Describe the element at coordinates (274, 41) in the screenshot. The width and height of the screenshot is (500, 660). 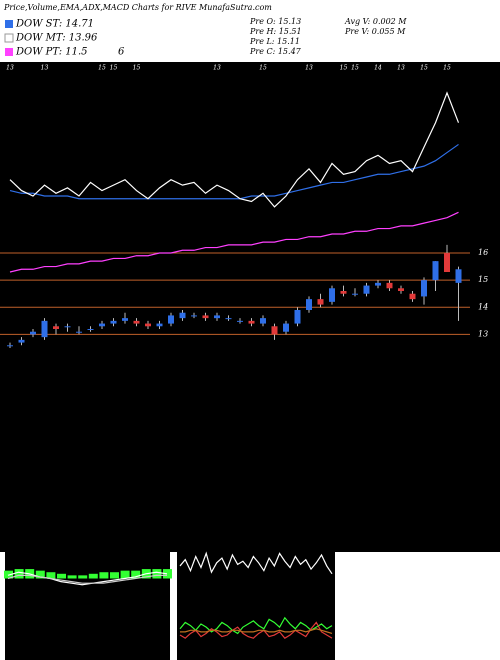
I see `stat: Pre L: 15.11` at that location.